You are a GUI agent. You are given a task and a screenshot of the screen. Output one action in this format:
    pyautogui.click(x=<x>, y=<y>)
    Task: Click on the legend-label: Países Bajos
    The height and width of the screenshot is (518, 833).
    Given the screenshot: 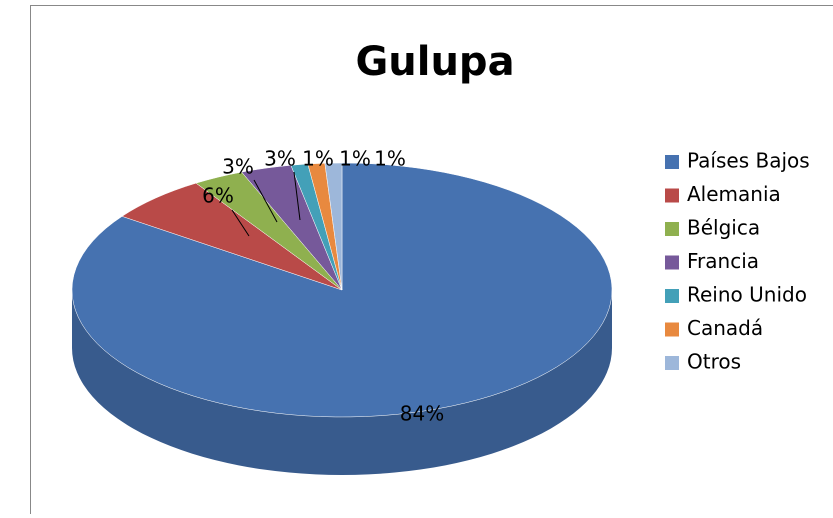 What is the action you would take?
    pyautogui.click(x=748, y=161)
    